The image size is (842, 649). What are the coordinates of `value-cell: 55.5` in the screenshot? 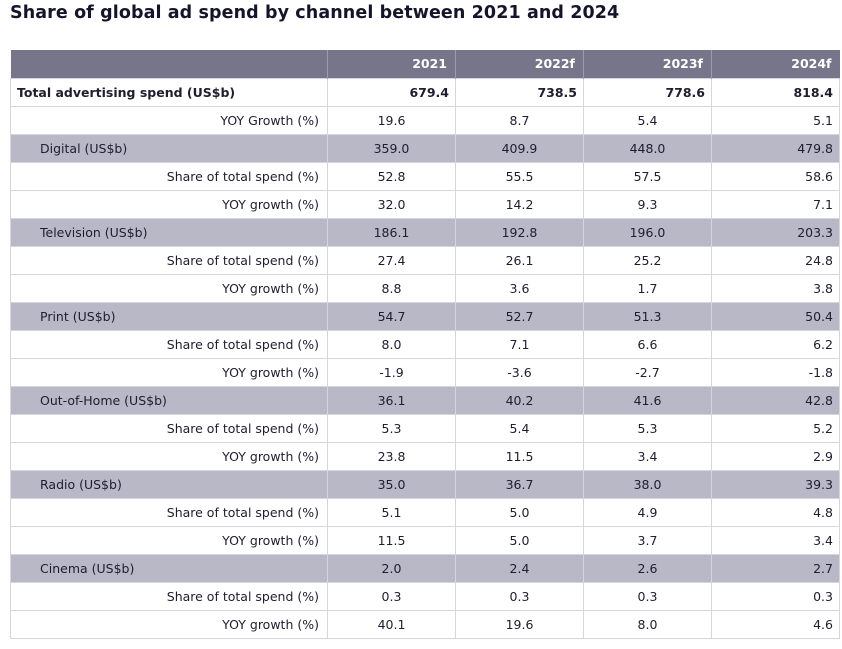 It's located at (519, 176).